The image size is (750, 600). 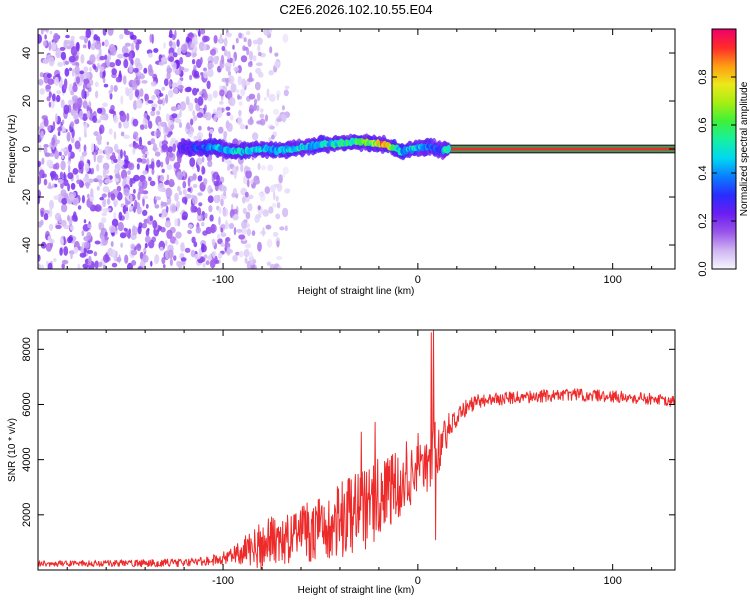 I want to click on colorbar-title: Normalized spectral amplitude, so click(x=744, y=148).